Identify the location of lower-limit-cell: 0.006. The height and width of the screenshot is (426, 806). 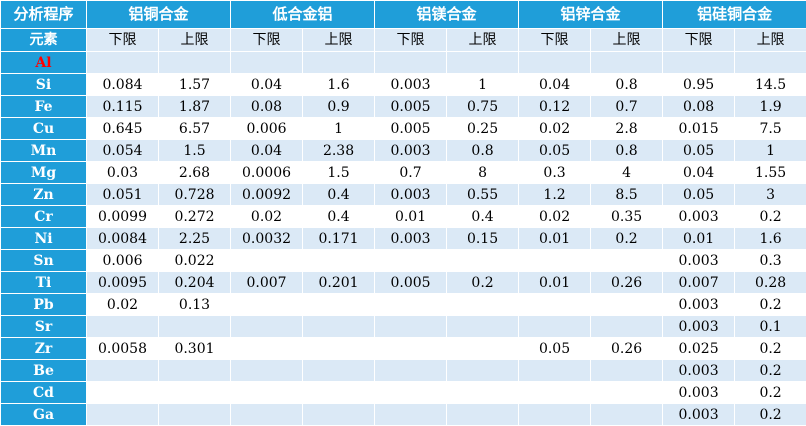
(123, 261).